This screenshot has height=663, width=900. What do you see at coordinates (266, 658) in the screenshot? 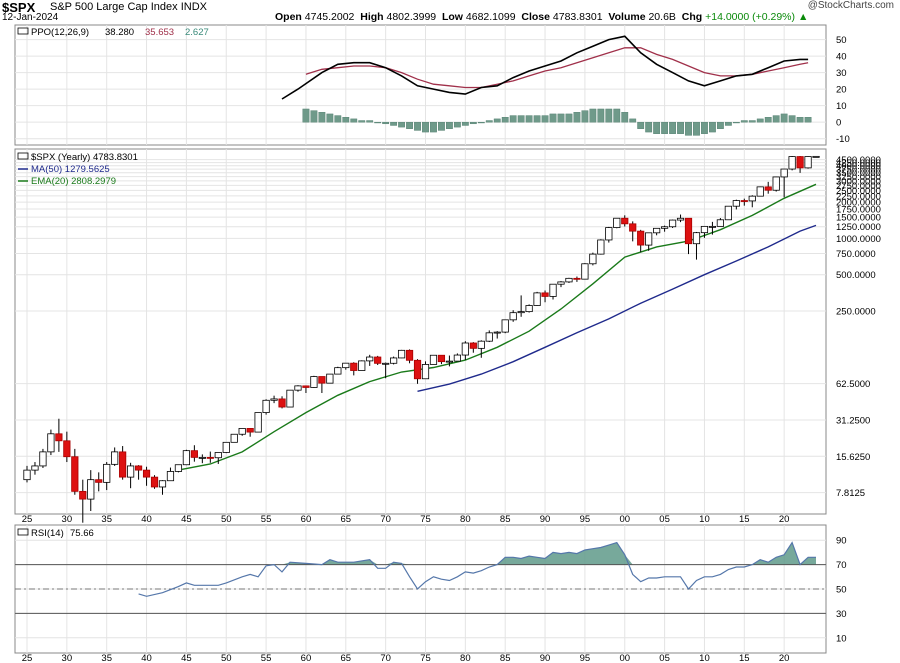
I see `x-tick-label-bottom: 55` at bounding box center [266, 658].